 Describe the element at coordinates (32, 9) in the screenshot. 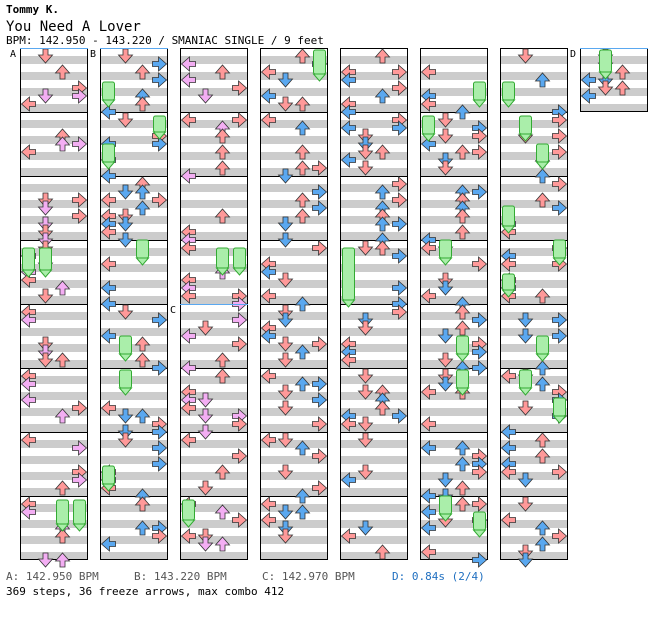

I see `artist-name: Tommy K.` at that location.